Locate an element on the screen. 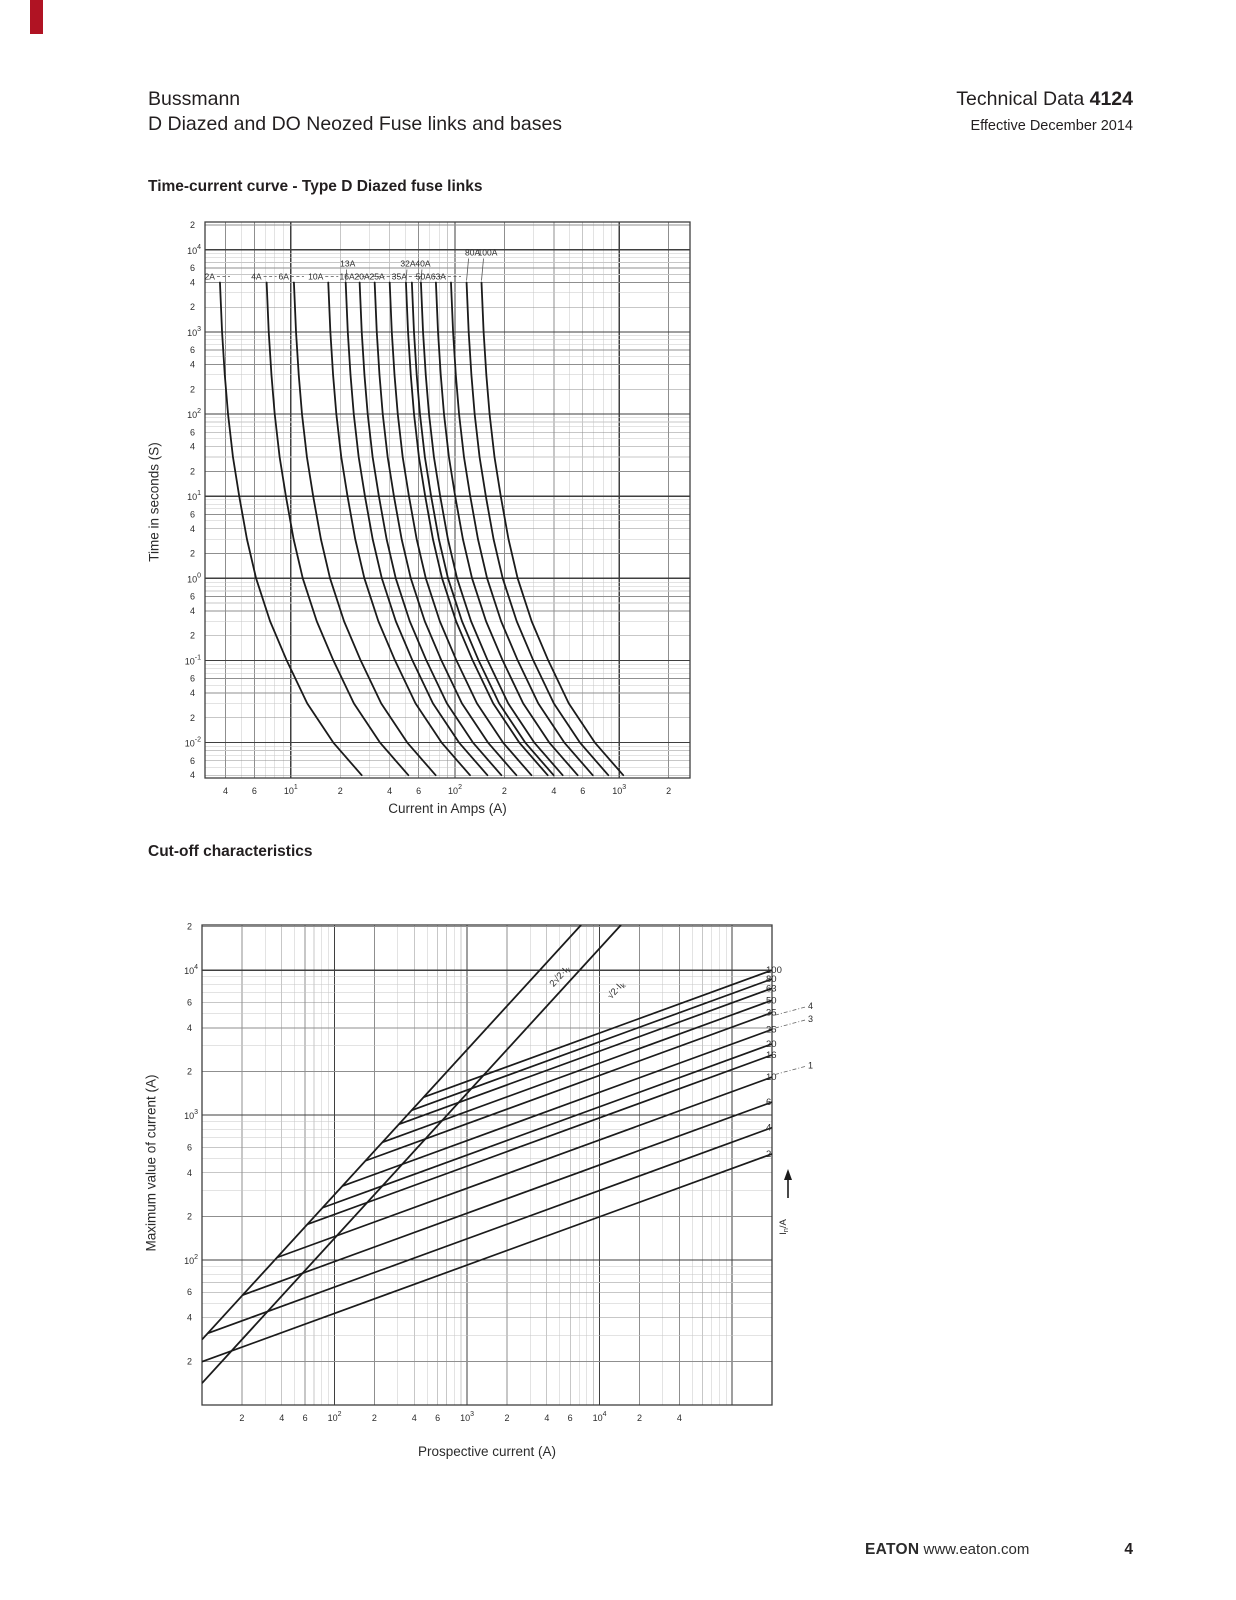  footer-url: www.eaton.com is located at coordinates (976, 1549).